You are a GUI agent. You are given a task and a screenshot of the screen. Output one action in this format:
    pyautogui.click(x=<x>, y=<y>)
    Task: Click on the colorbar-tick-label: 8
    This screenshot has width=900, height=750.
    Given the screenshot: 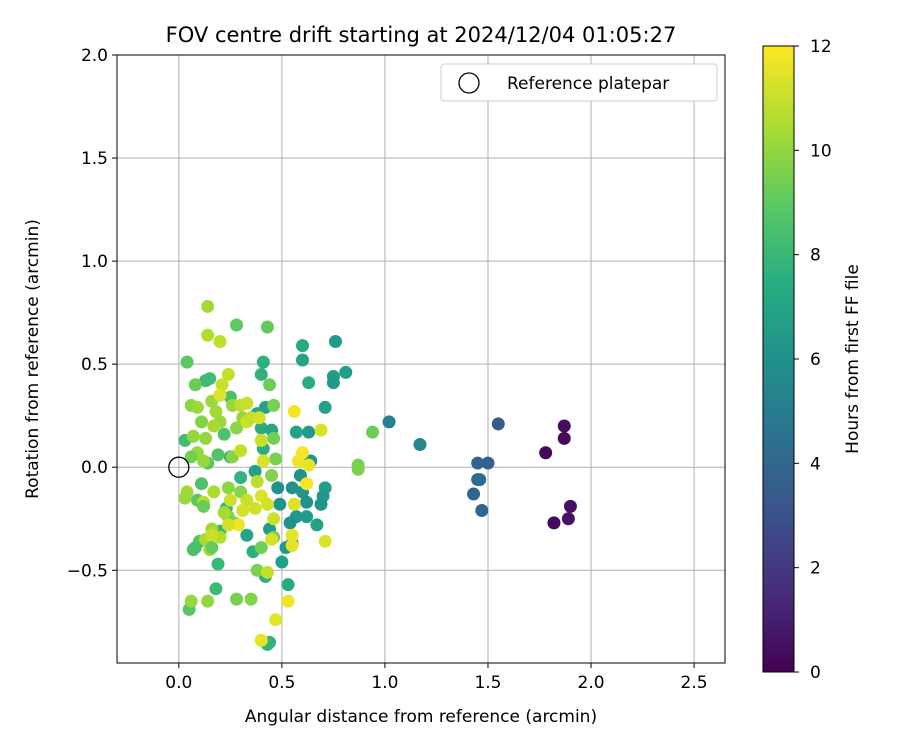 What is the action you would take?
    pyautogui.click(x=815, y=256)
    